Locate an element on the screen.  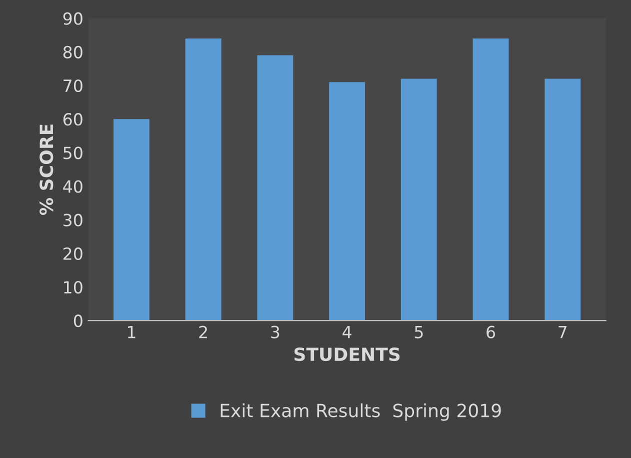
y-tick-label: 10 is located at coordinates (73, 287).